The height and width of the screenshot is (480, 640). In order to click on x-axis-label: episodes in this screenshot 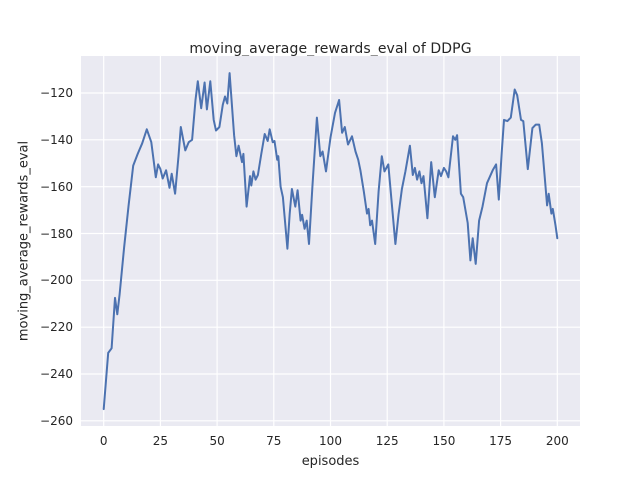, I will do `click(330, 461)`.